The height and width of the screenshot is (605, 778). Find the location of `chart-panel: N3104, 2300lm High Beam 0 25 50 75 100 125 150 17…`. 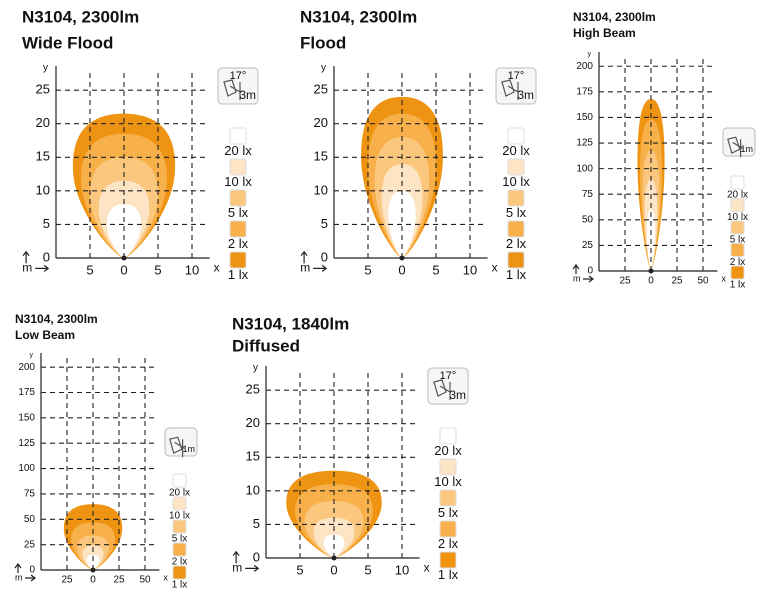

chart-panel: N3104, 2300lm High Beam 0 25 50 75 100 125 150 17… is located at coordinates (664, 150).